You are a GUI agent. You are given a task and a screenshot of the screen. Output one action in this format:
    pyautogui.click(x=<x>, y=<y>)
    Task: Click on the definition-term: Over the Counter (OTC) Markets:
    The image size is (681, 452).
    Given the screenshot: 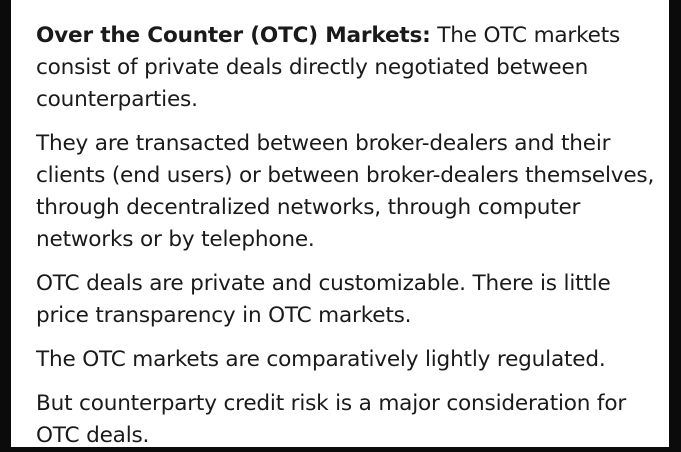 What is the action you would take?
    pyautogui.click(x=233, y=35)
    